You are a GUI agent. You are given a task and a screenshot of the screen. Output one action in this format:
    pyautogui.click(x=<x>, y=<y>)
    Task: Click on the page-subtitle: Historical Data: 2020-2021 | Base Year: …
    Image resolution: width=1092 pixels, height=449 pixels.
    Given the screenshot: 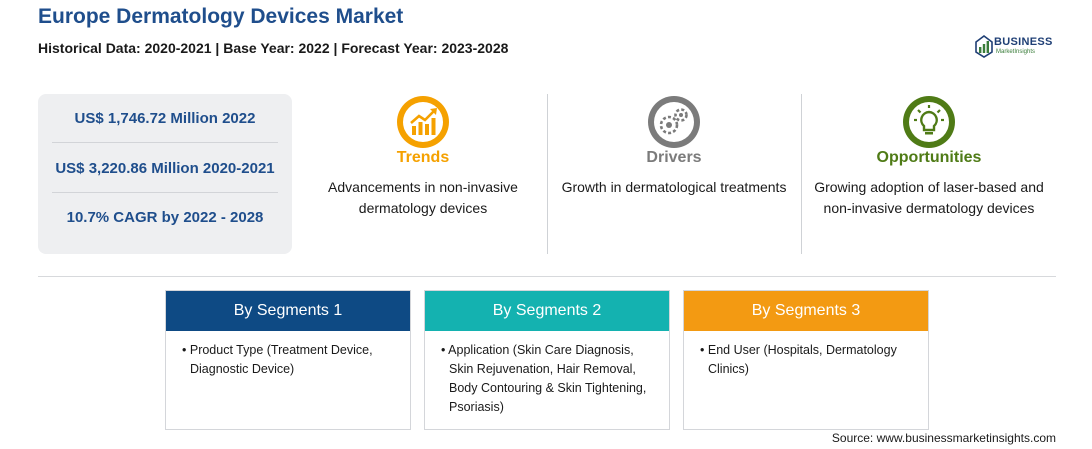 What is the action you would take?
    pyautogui.click(x=273, y=48)
    